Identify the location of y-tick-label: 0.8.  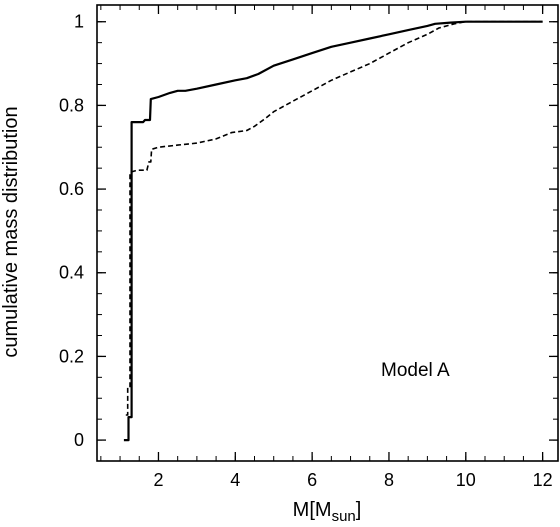
(71, 105).